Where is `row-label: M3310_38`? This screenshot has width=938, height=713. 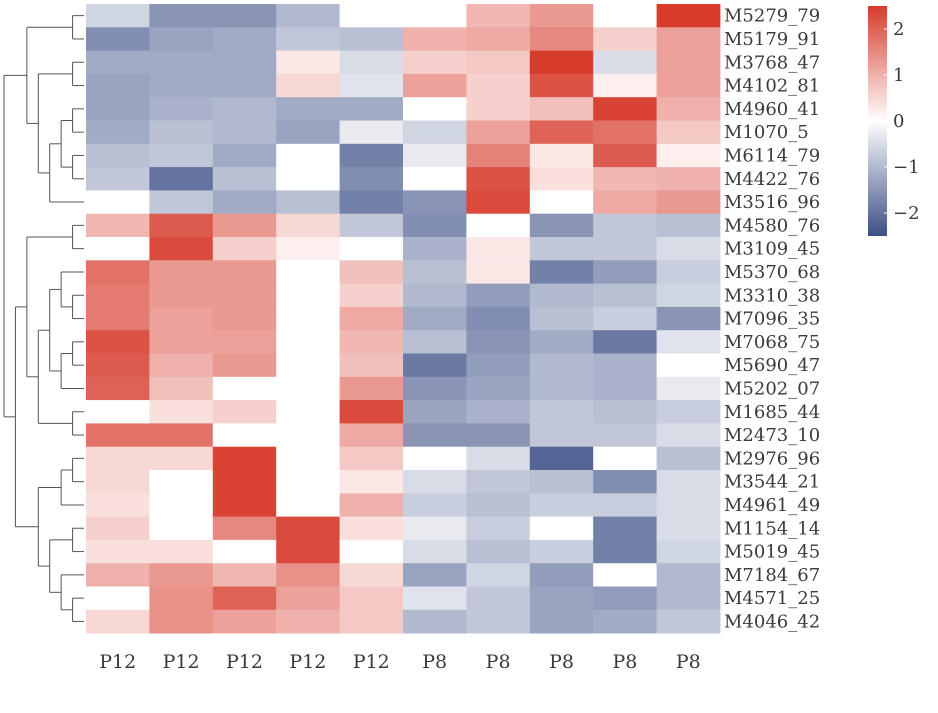 row-label: M3310_38 is located at coordinates (772, 295).